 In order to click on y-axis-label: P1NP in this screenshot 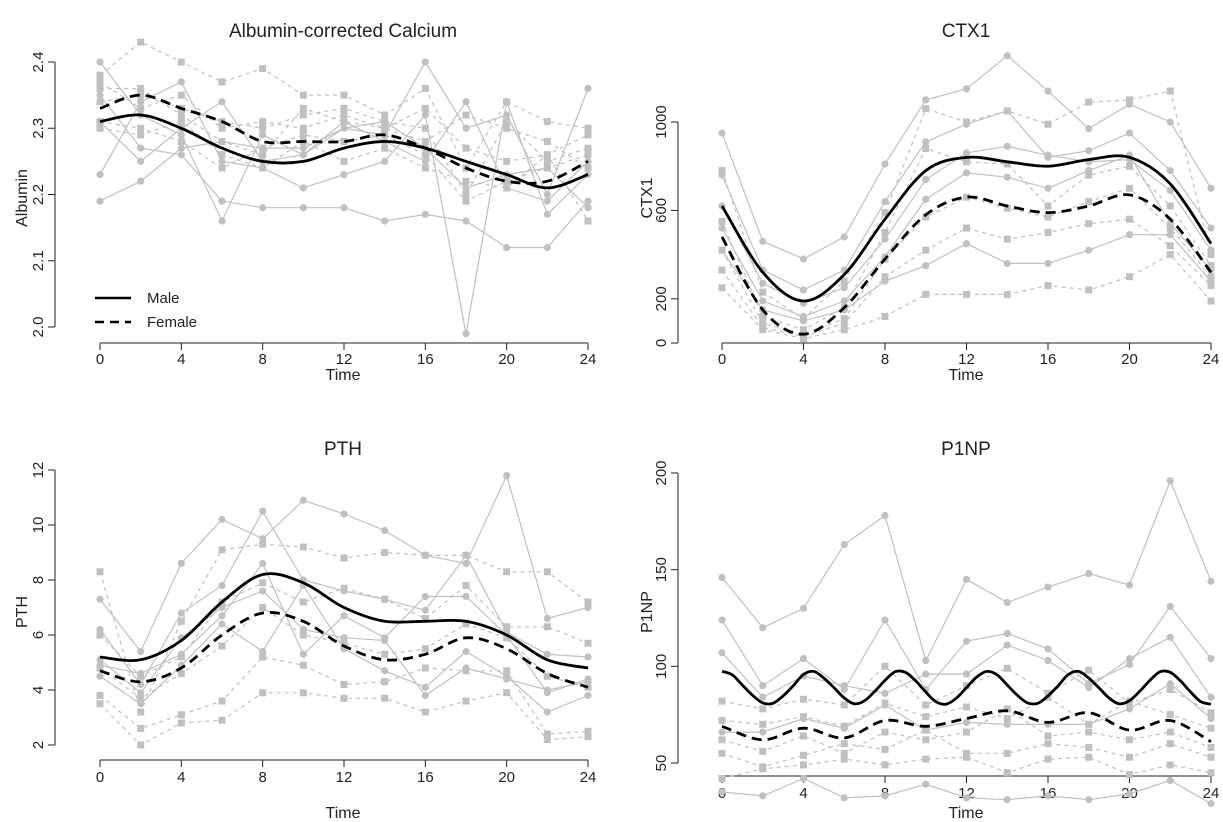, I will do `click(647, 612)`.